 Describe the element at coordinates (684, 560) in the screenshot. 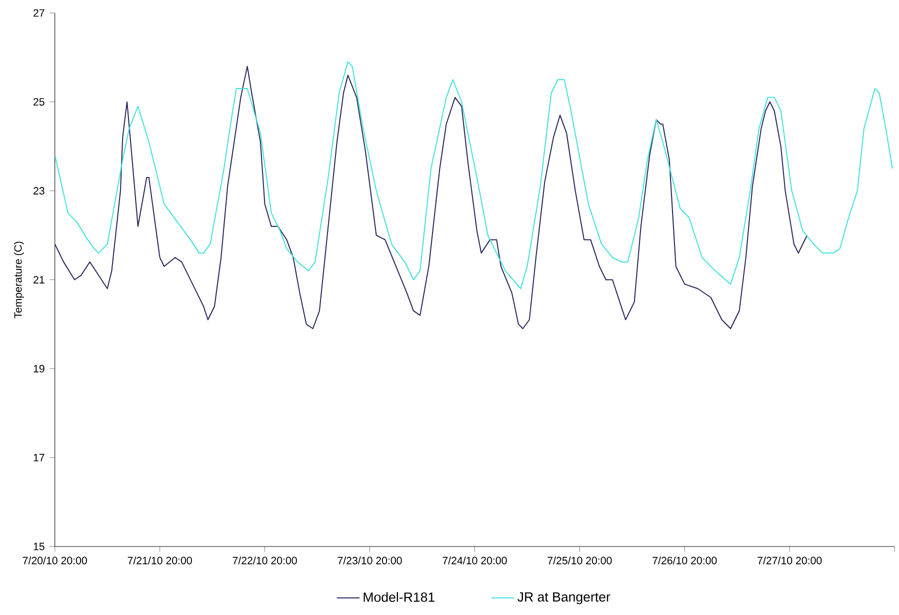

I see `x-tick-label: 7/26/10 20:00` at that location.